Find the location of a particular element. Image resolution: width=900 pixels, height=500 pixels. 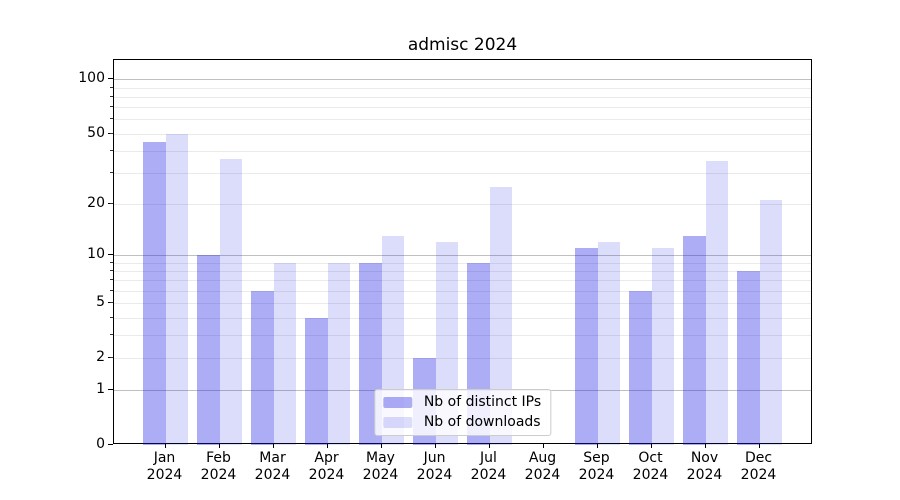

x-tick-month: Nov is located at coordinates (704, 458).